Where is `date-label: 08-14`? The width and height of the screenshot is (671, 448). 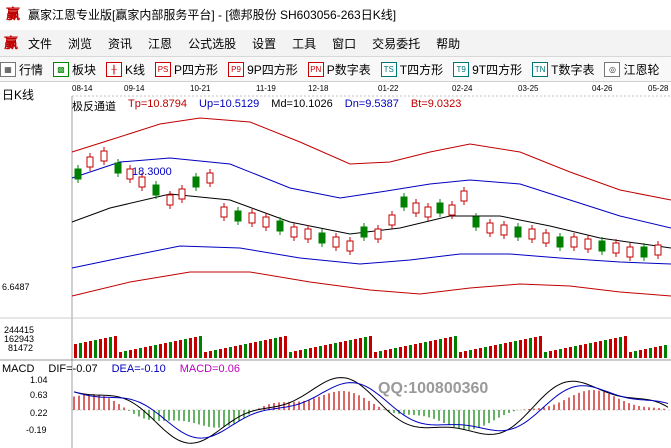
date-label: 08-14 is located at coordinates (82, 88).